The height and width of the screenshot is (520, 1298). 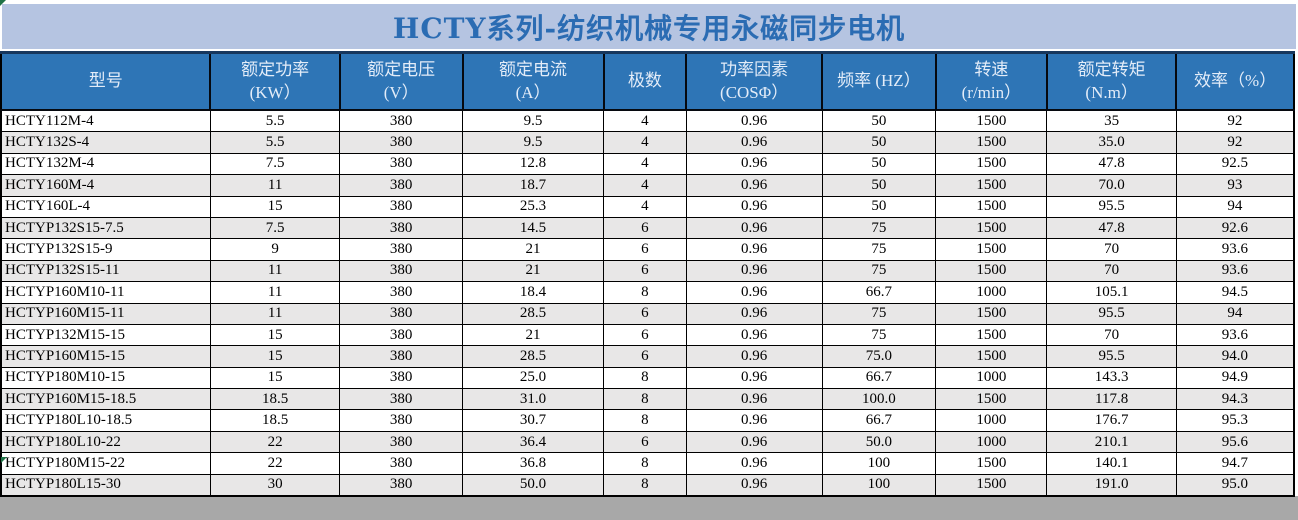 I want to click on cell-frequency: 50.0, so click(x=879, y=442).